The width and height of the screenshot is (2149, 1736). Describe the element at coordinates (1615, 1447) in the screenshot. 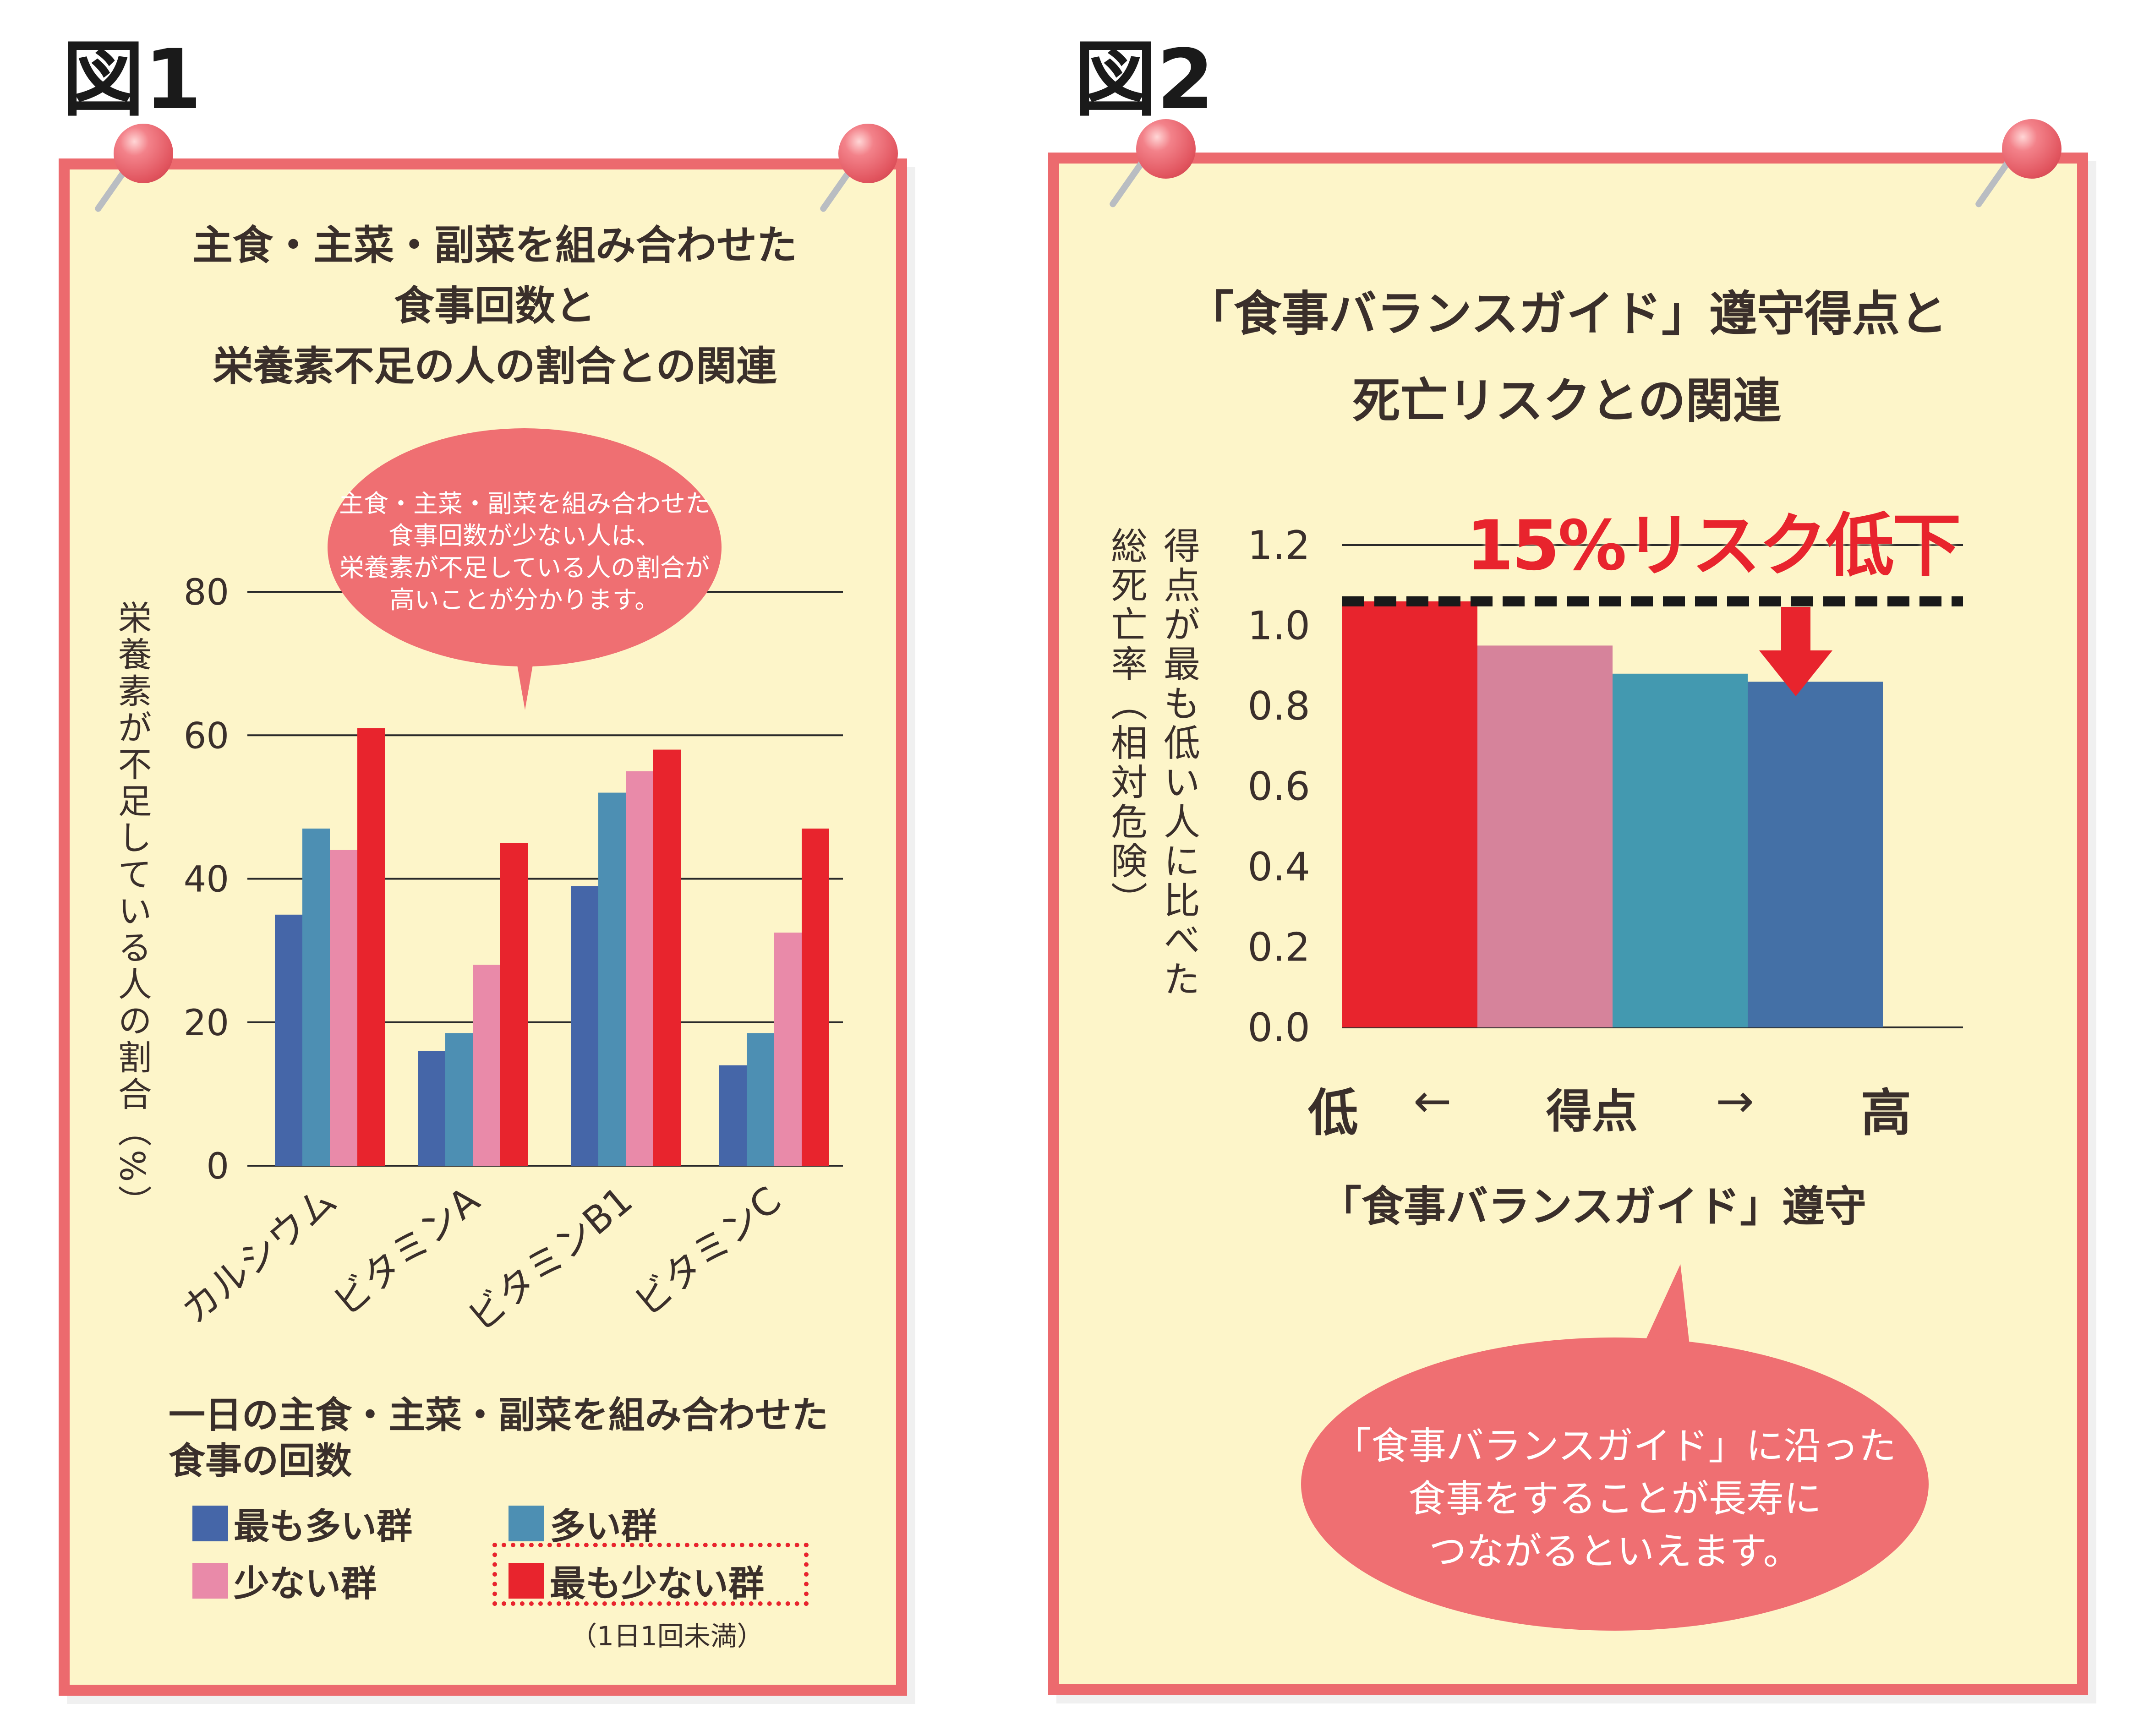

I see `bubble-line: 「食事バランスガイド」に沿った` at that location.